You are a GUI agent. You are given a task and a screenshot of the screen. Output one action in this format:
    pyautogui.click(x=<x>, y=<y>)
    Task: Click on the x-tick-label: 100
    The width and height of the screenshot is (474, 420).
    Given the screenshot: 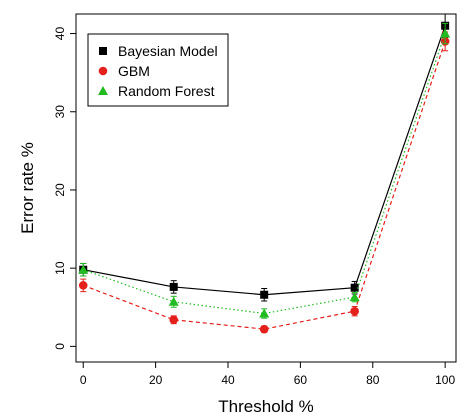 What is the action you would take?
    pyautogui.click(x=445, y=380)
    